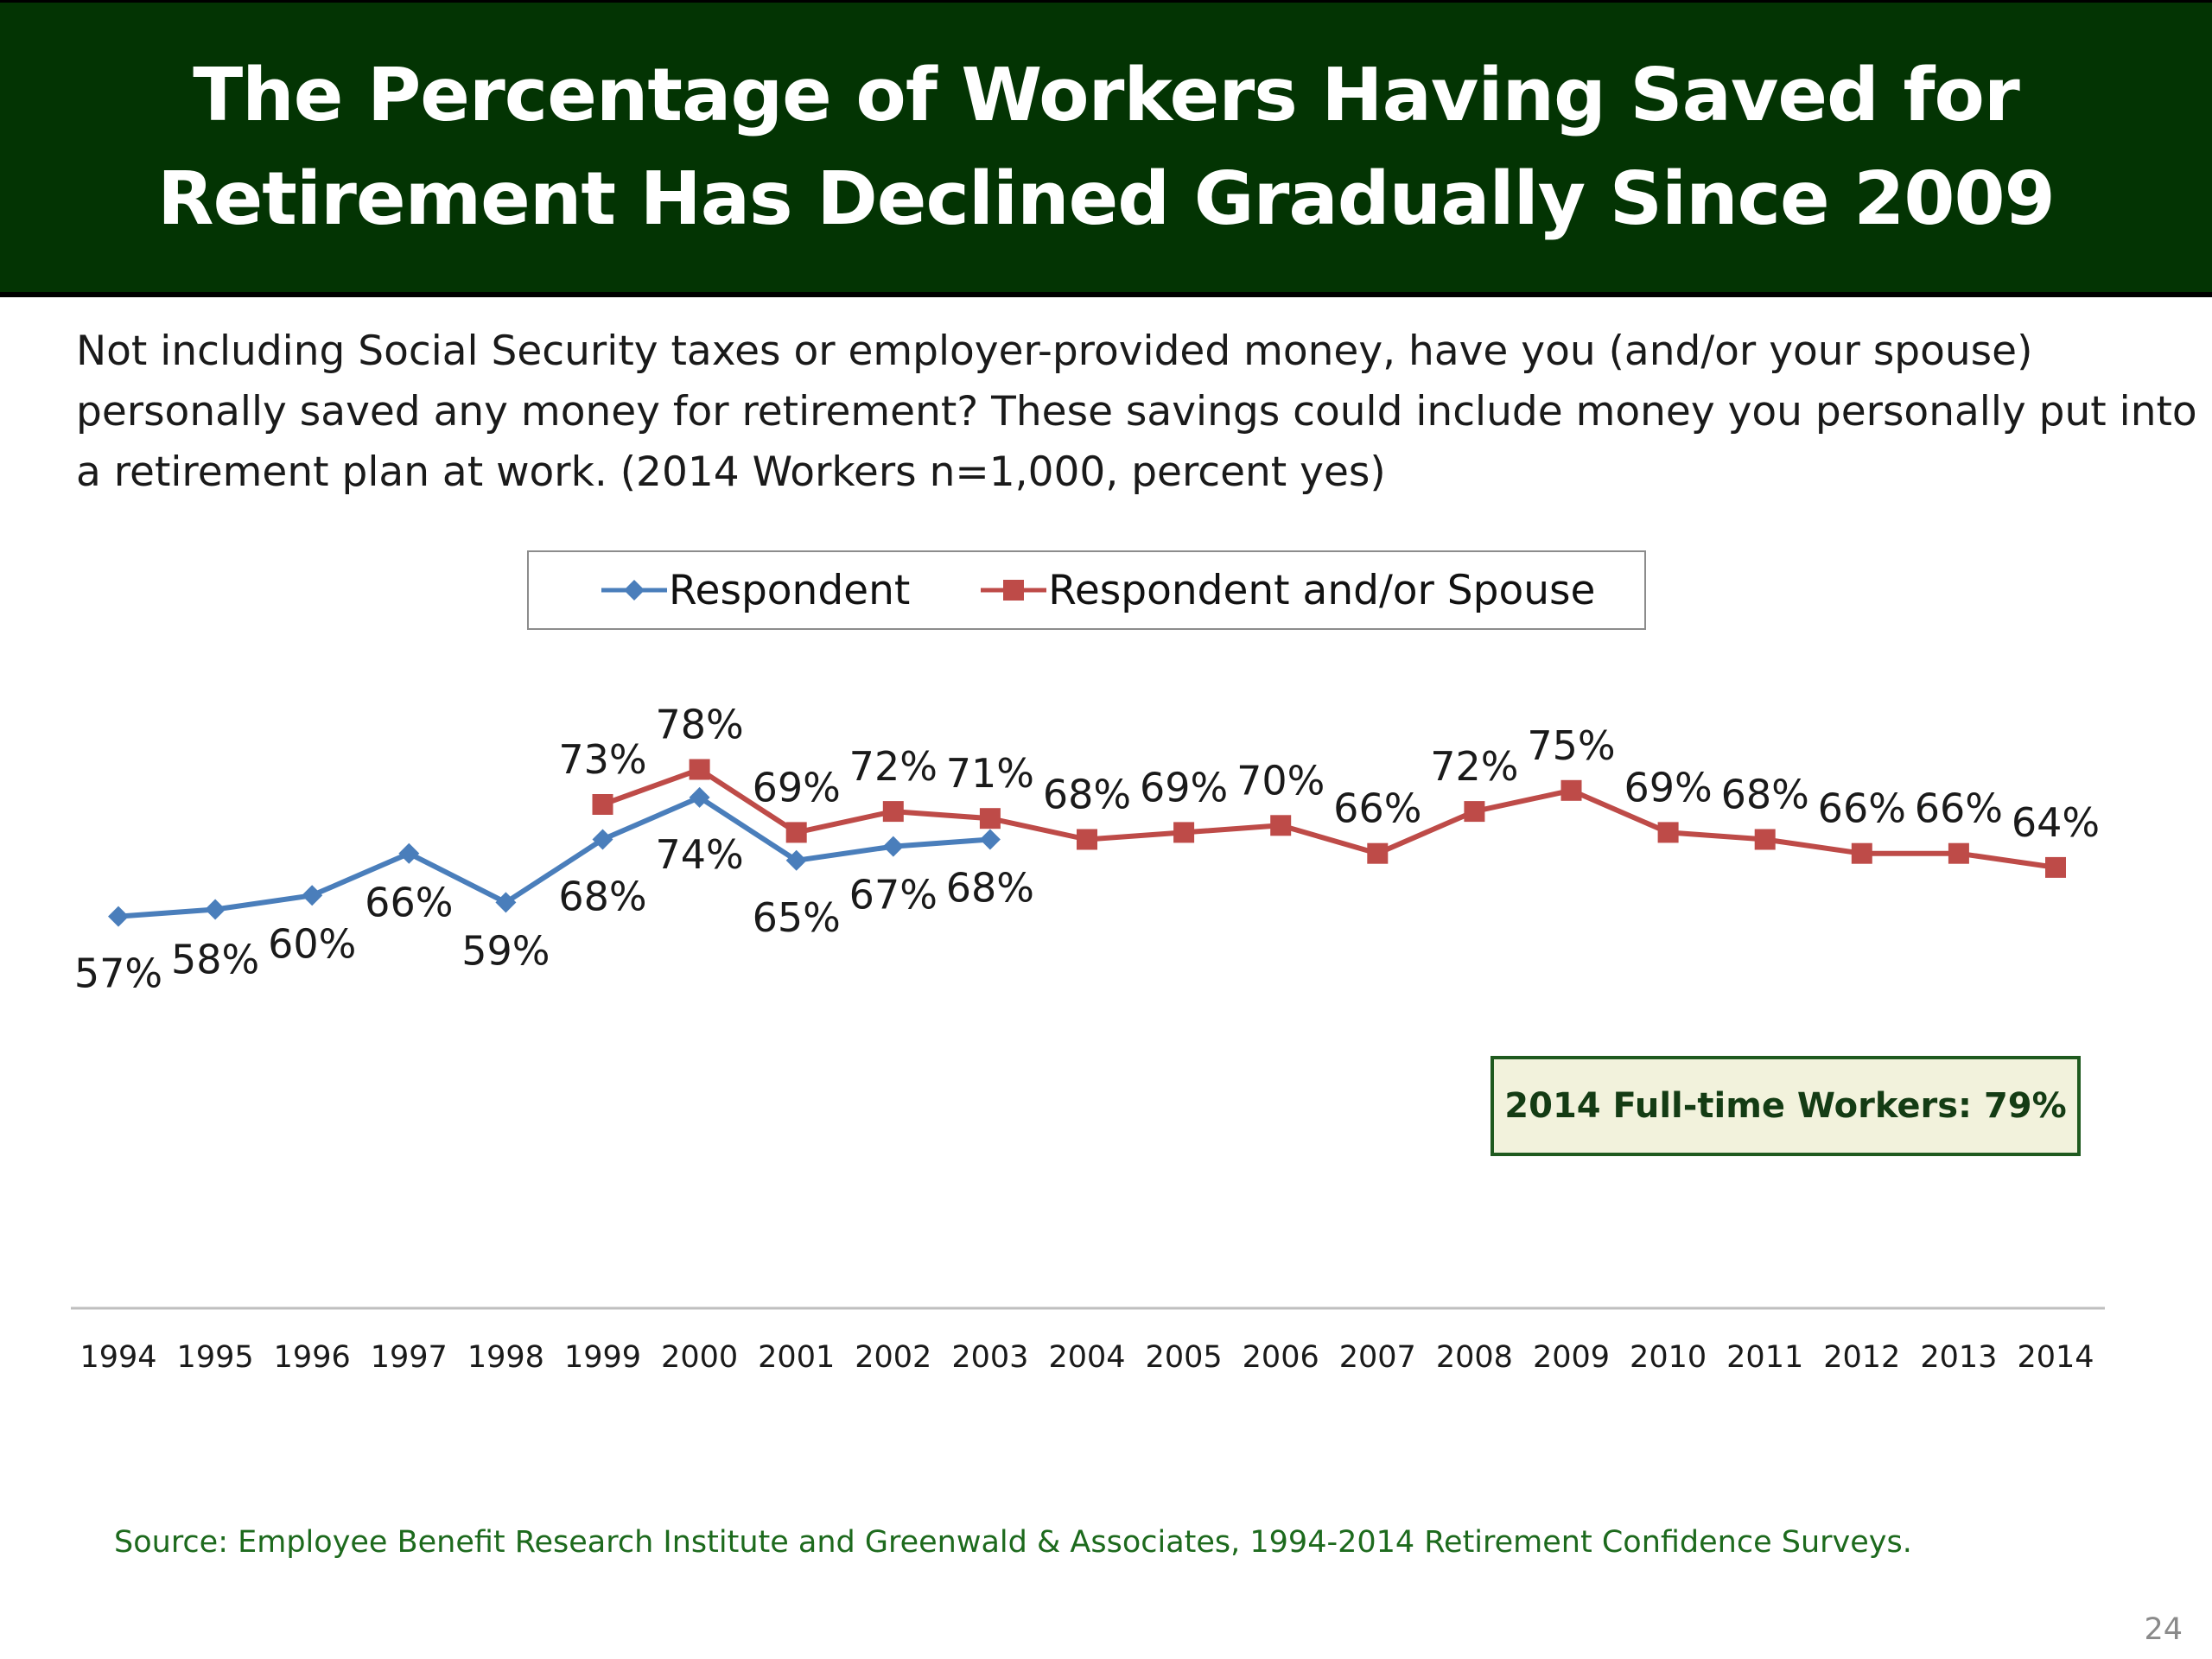  What do you see at coordinates (602, 1357) in the screenshot?
I see `x-tick-label: 1999` at bounding box center [602, 1357].